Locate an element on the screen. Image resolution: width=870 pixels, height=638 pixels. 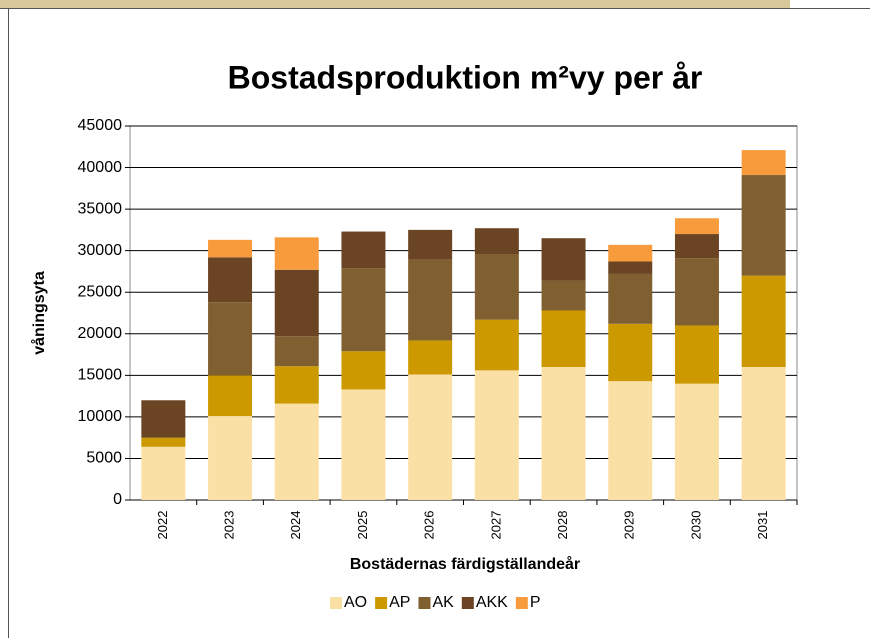
x-axis-title: Bostädernas färdigställandeår is located at coordinates (465, 564).